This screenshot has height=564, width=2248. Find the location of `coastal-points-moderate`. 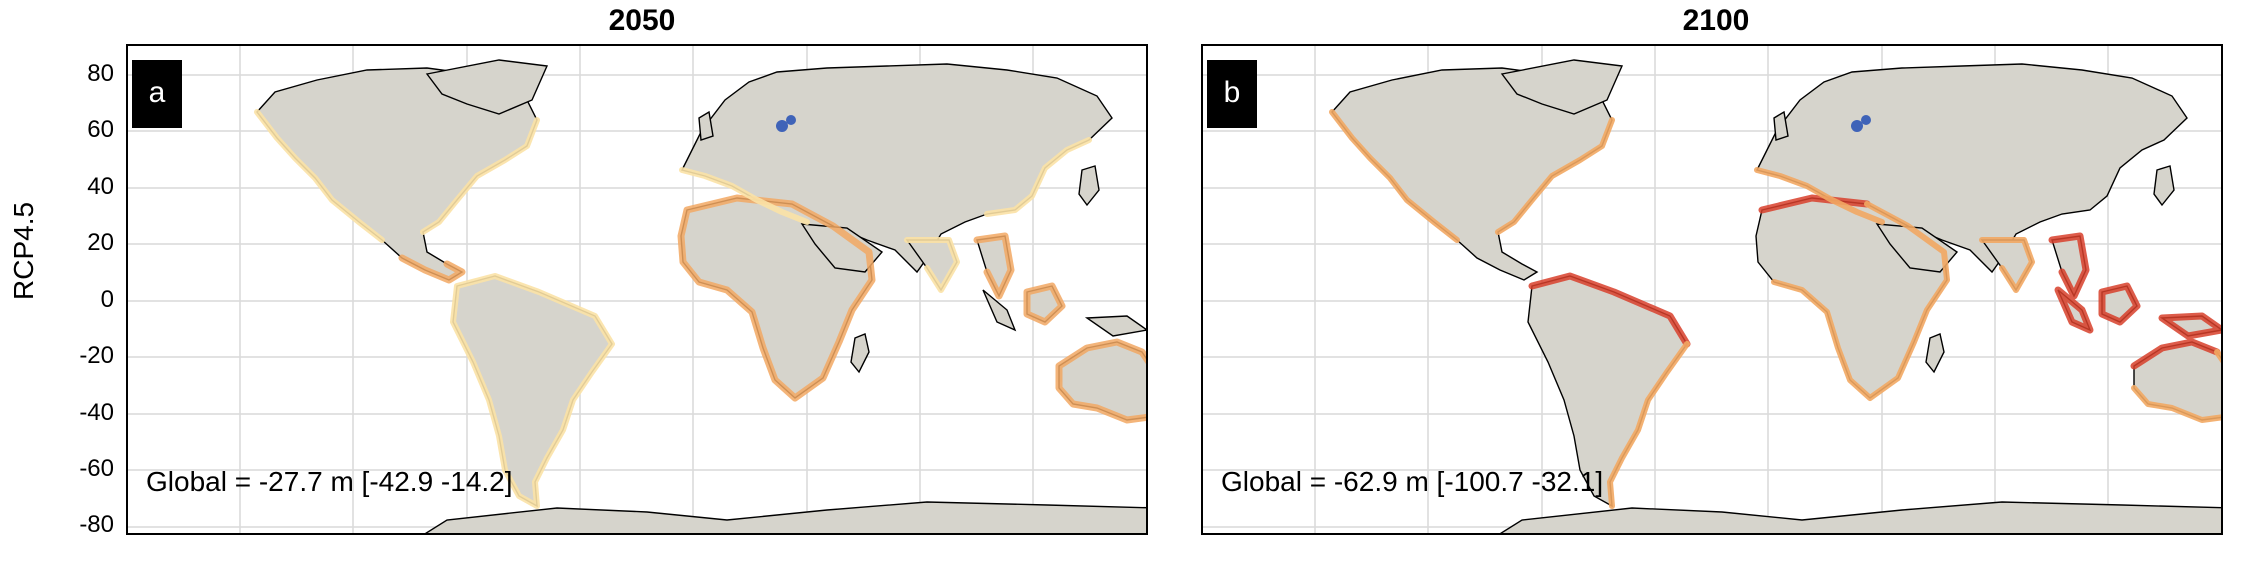

coastal-points-moderate is located at coordinates (772, 309).